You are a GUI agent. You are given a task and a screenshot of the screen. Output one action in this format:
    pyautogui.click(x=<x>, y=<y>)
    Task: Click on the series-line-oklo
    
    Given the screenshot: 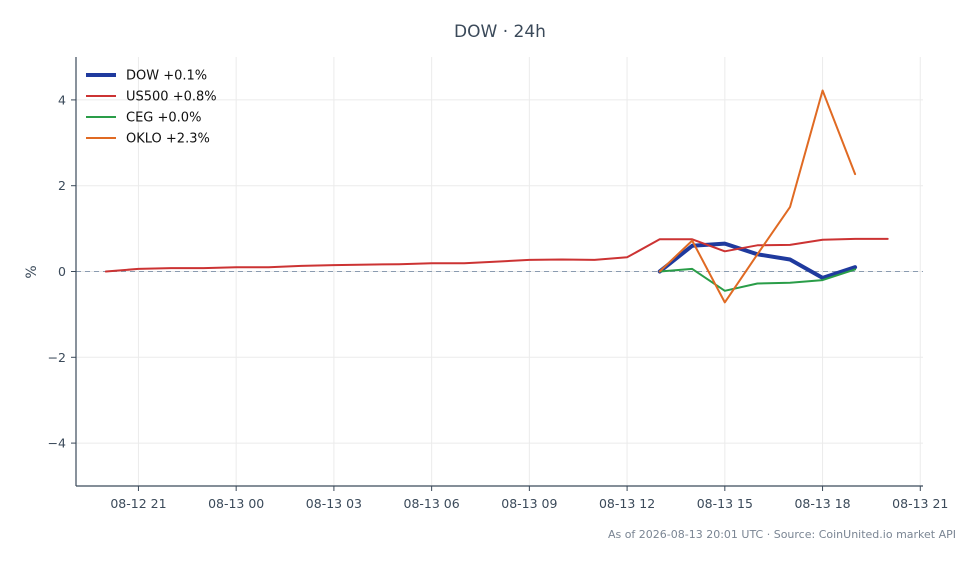 What is the action you would take?
    pyautogui.click(x=757, y=196)
    